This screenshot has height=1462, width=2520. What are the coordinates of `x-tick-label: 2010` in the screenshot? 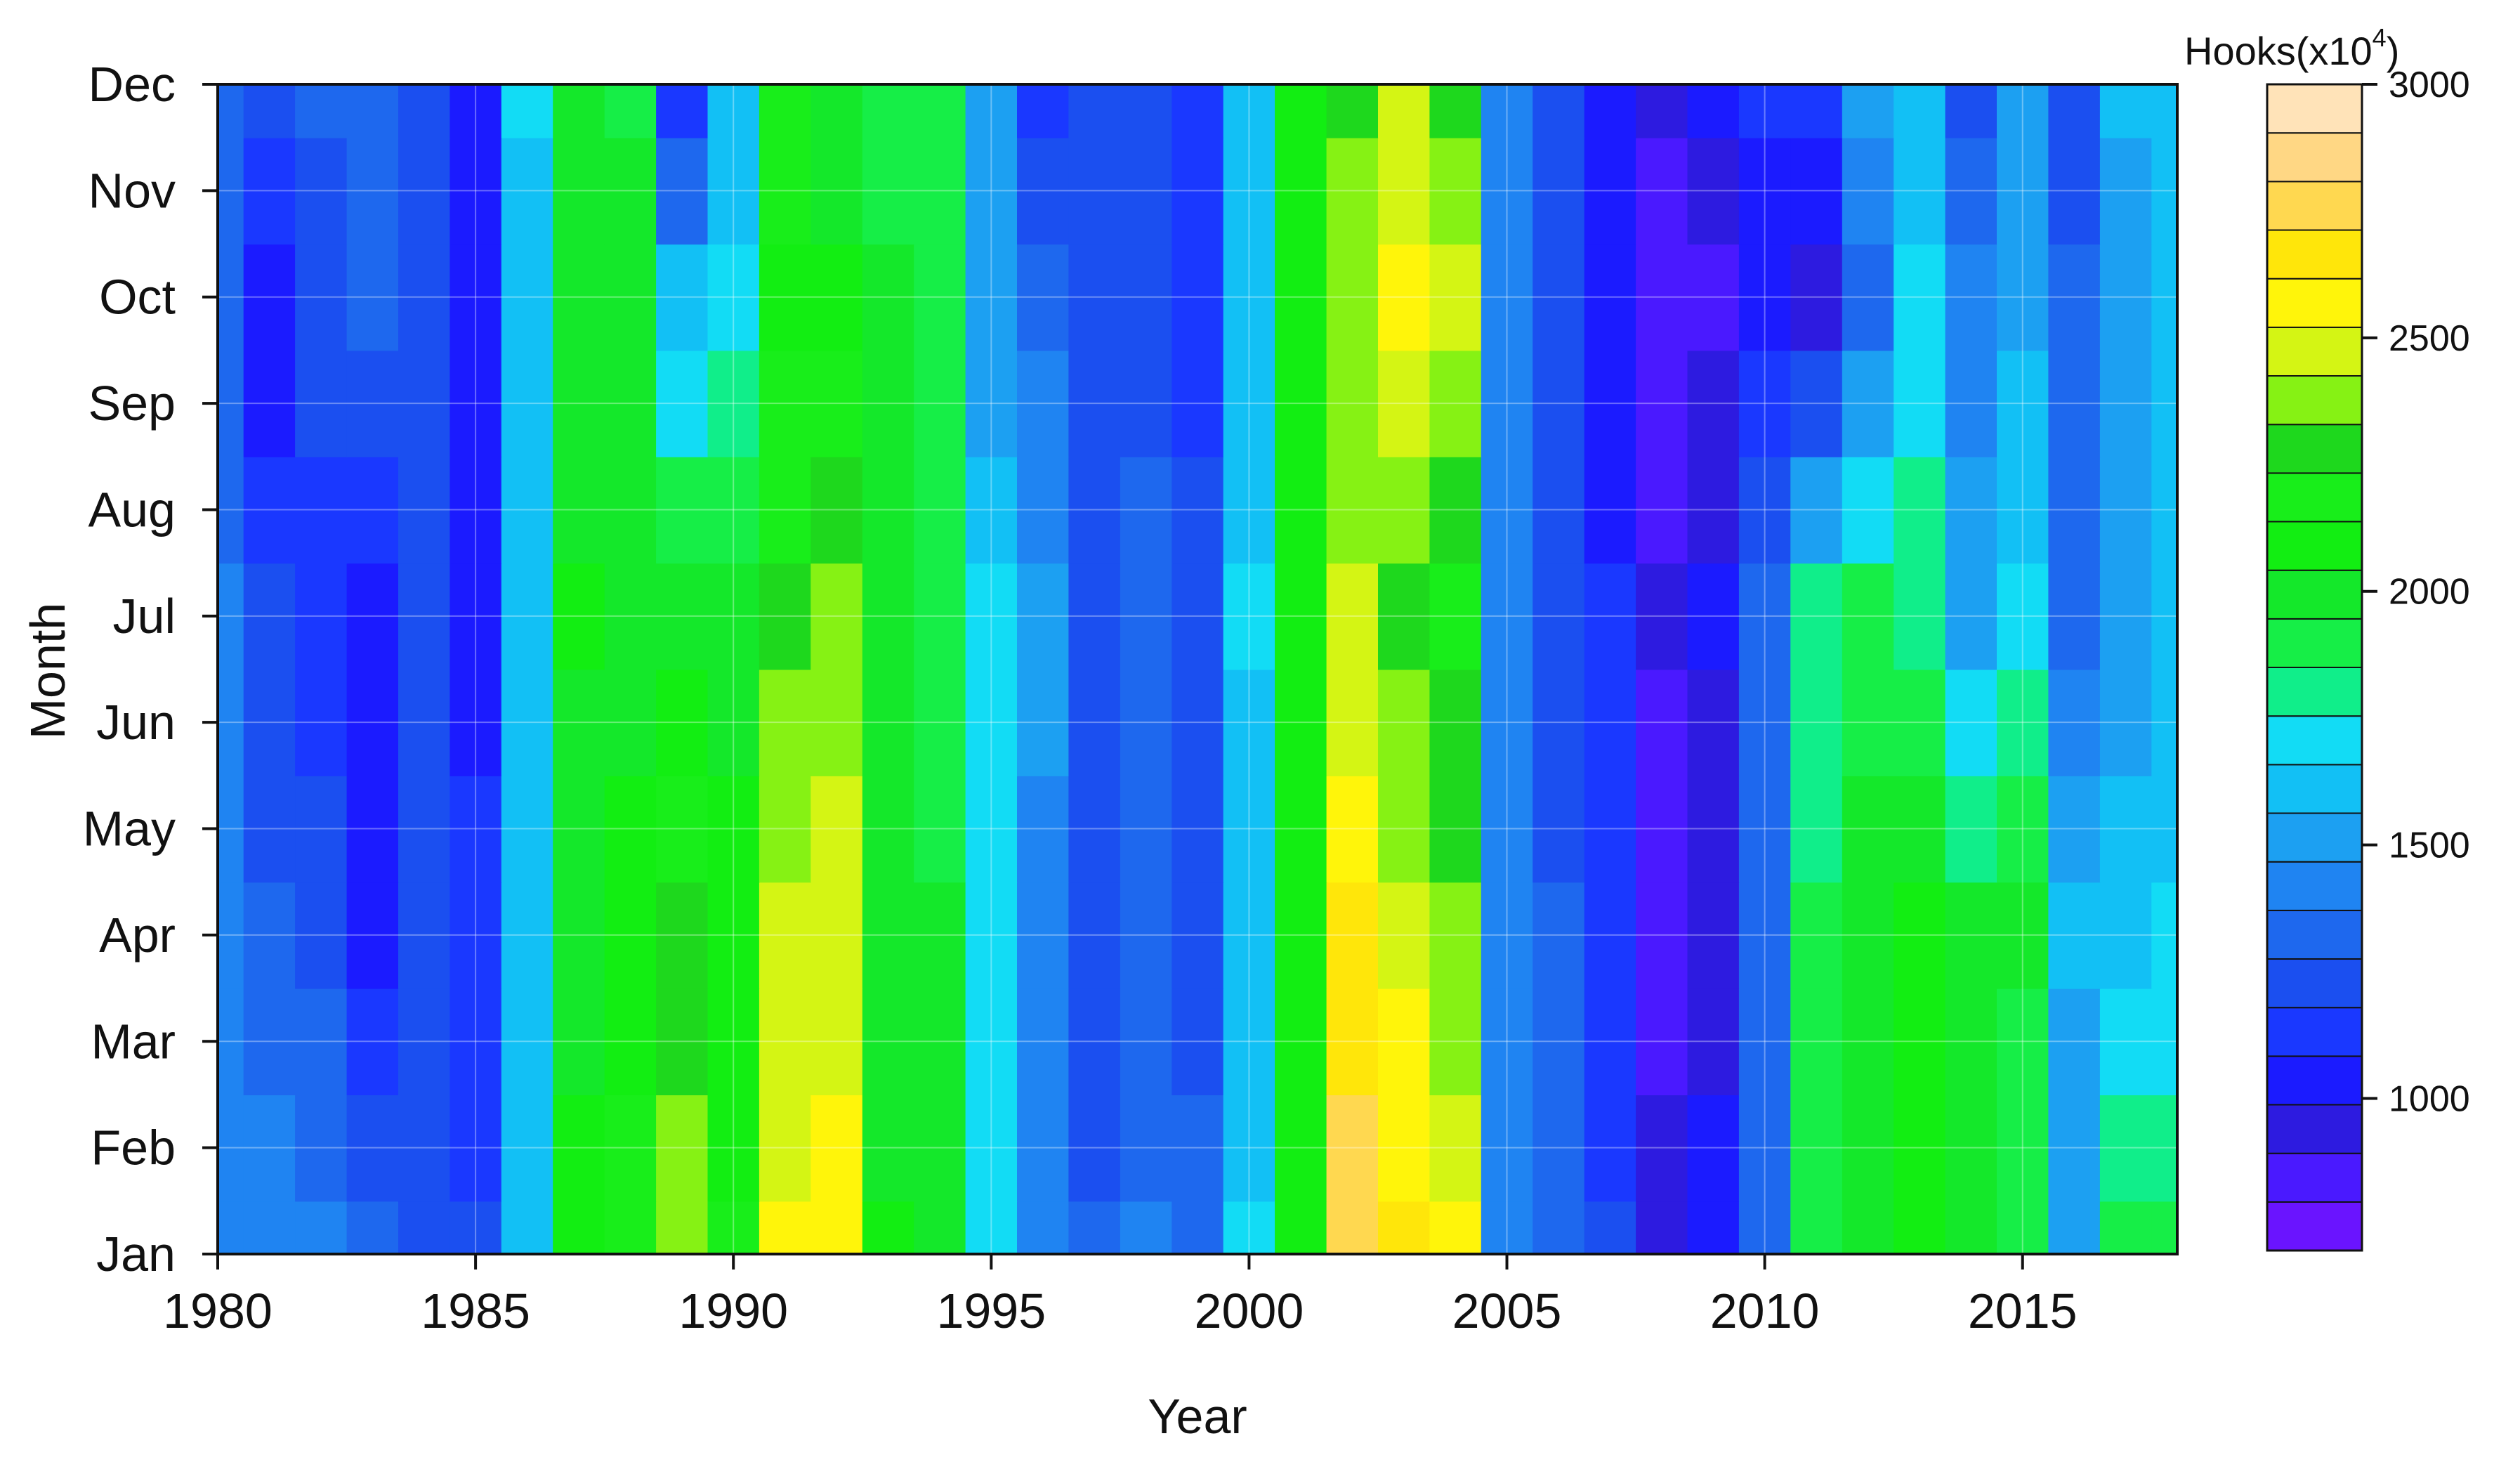 It's located at (1765, 1311).